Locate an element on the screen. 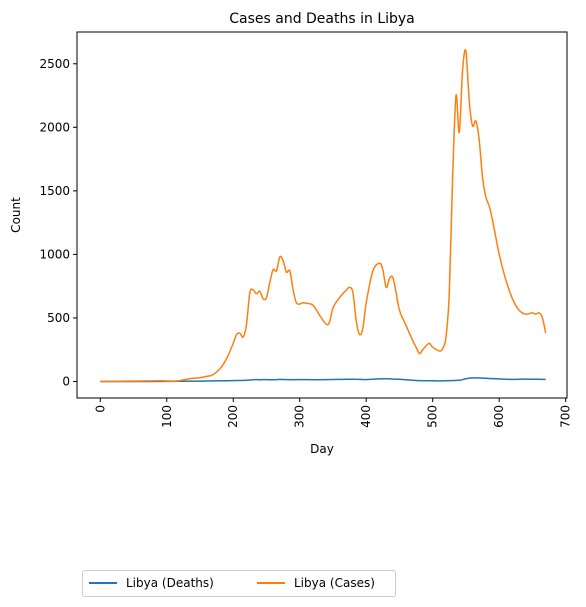  chart-title: Cases and Deaths in Libya is located at coordinates (322, 19).